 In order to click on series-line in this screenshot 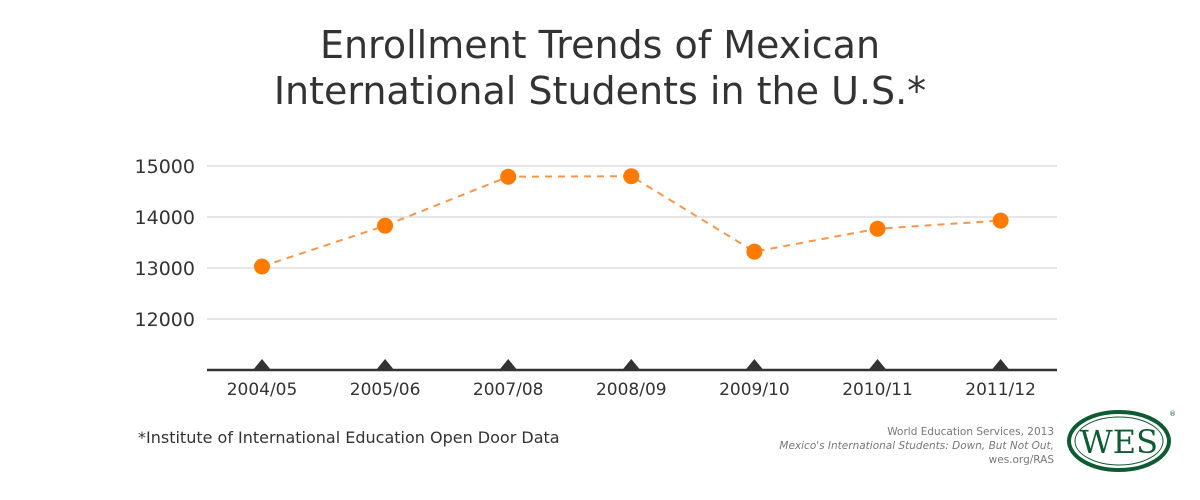, I will do `click(631, 221)`.